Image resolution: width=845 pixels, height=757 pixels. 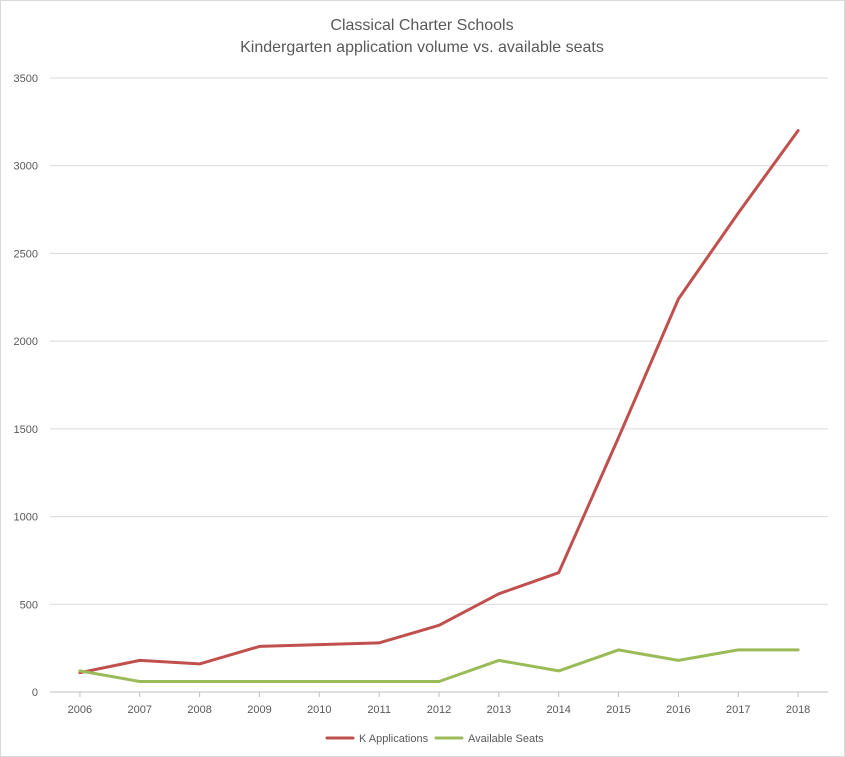 What do you see at coordinates (319, 710) in the screenshot?
I see `x-tick-label: 2010` at bounding box center [319, 710].